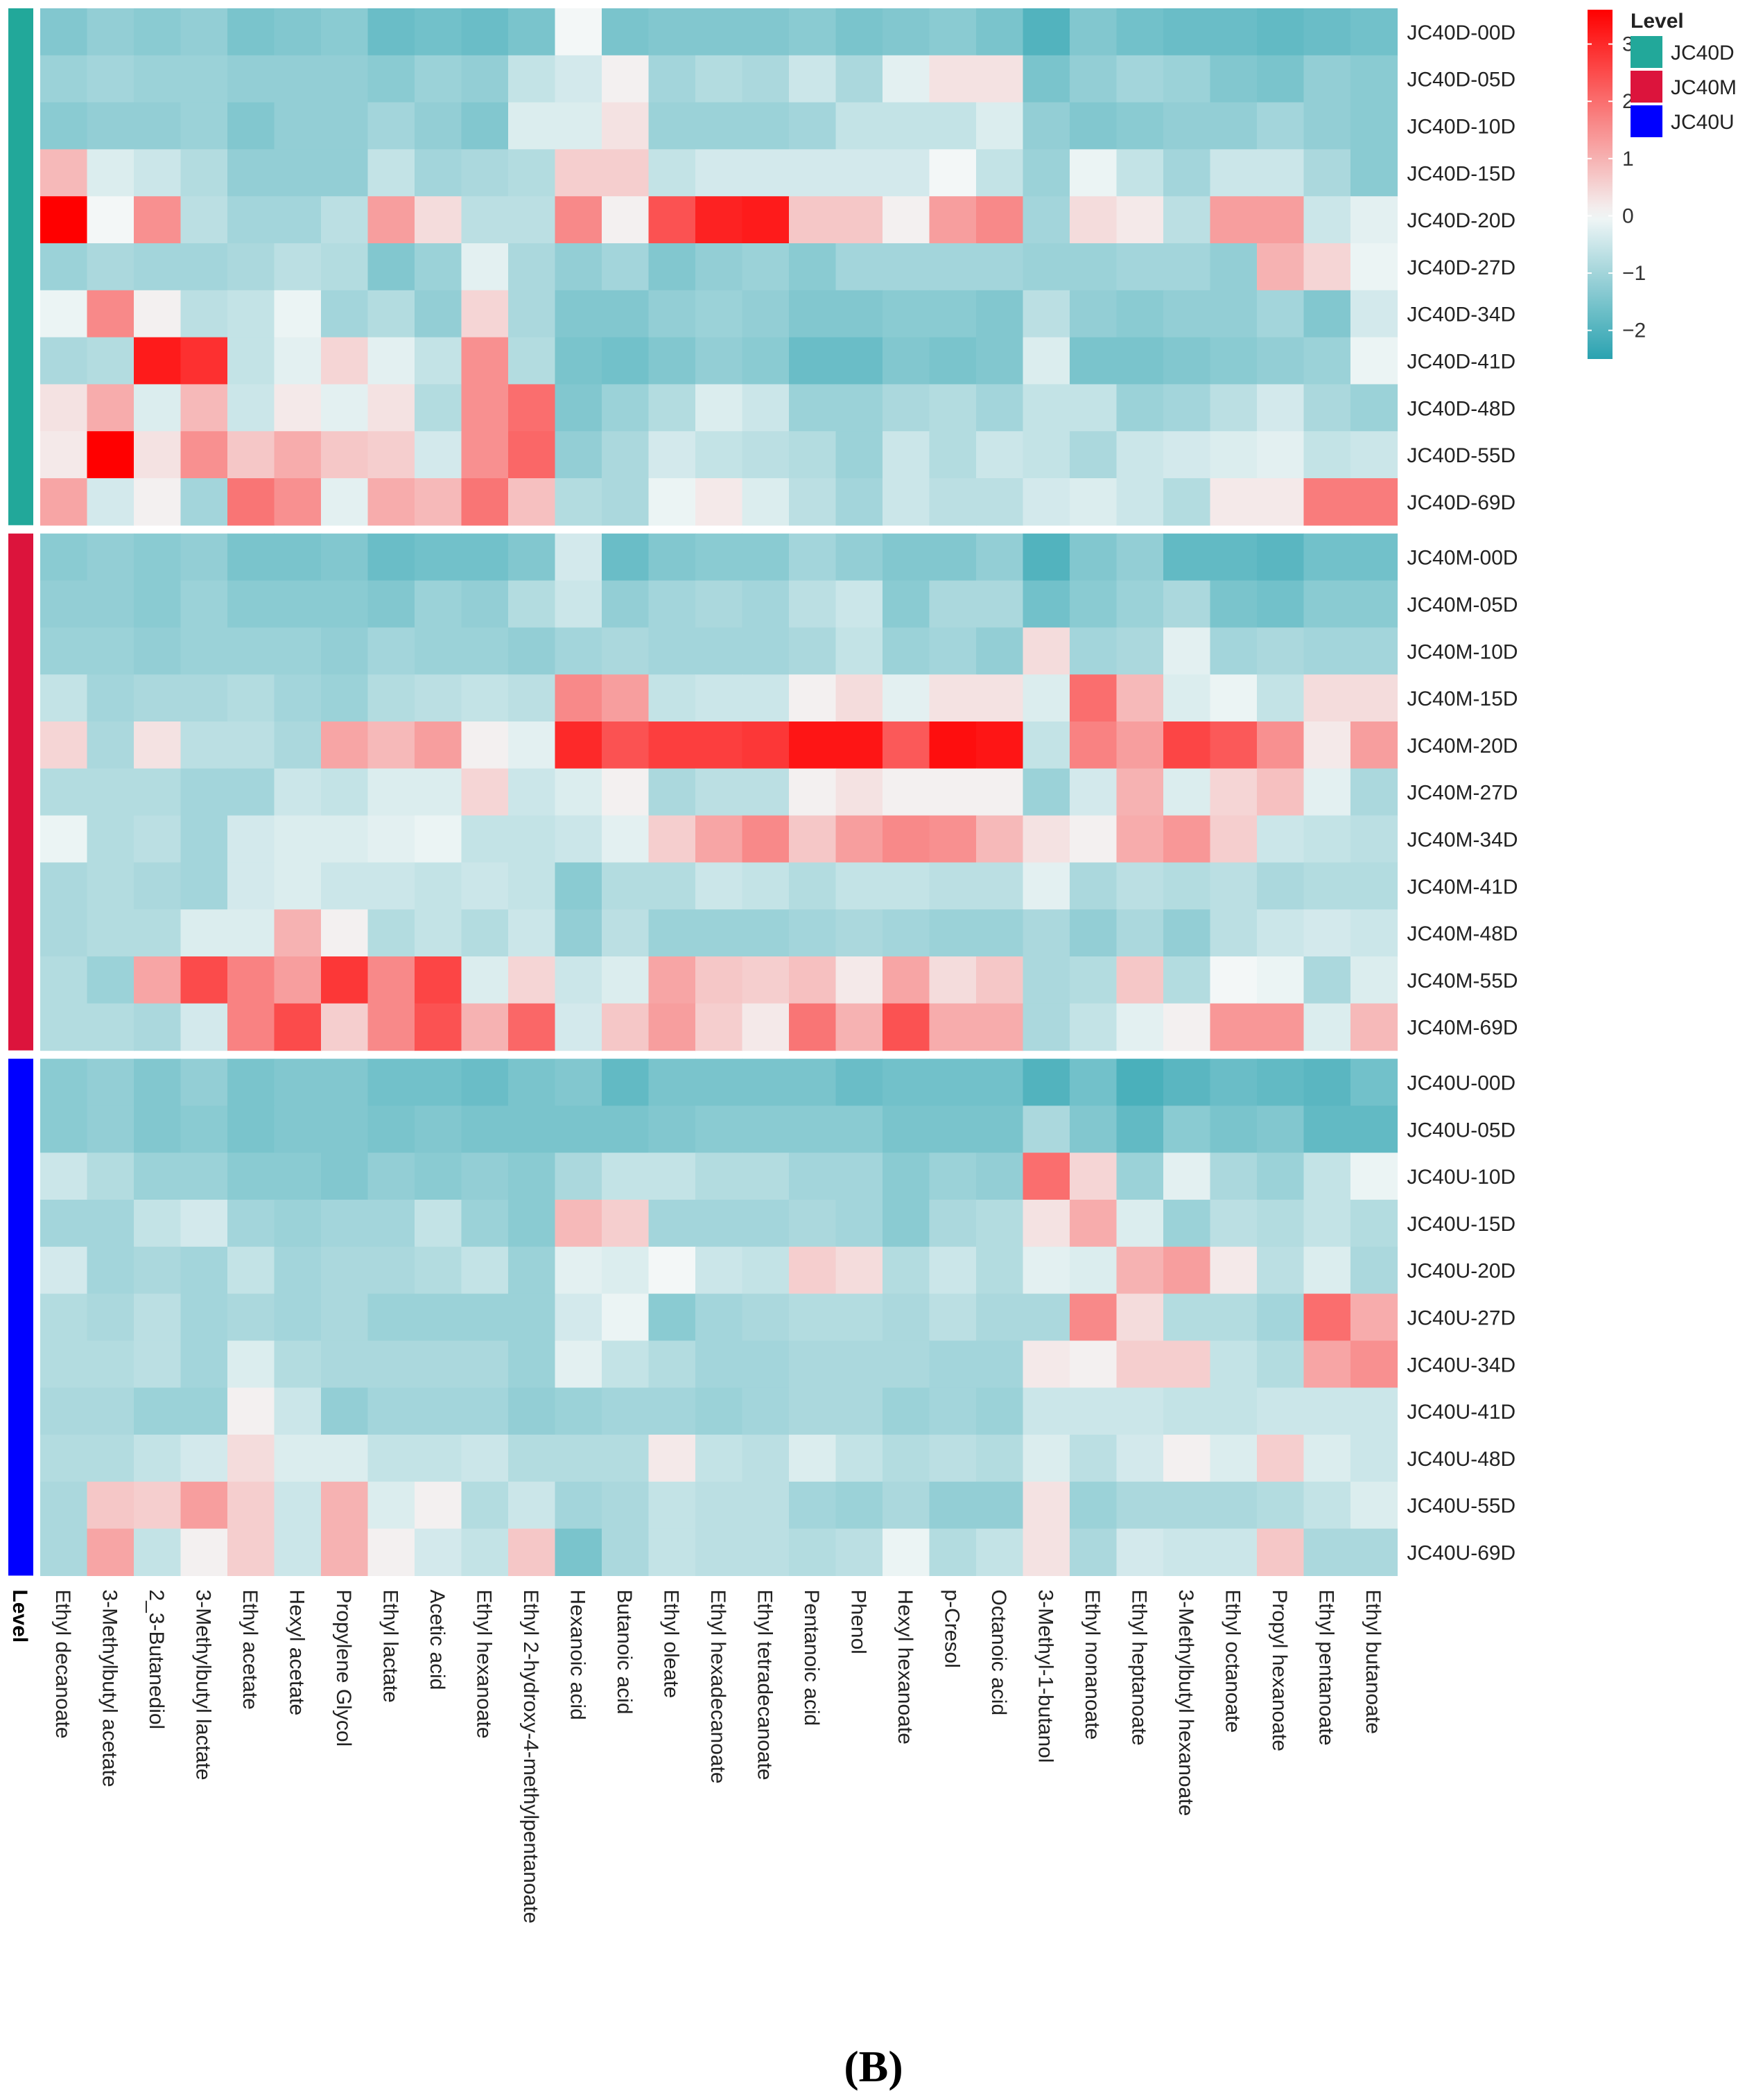 This screenshot has height=2100, width=1747. What do you see at coordinates (1462, 80) in the screenshot?
I see `row-label: JC40D-05D` at bounding box center [1462, 80].